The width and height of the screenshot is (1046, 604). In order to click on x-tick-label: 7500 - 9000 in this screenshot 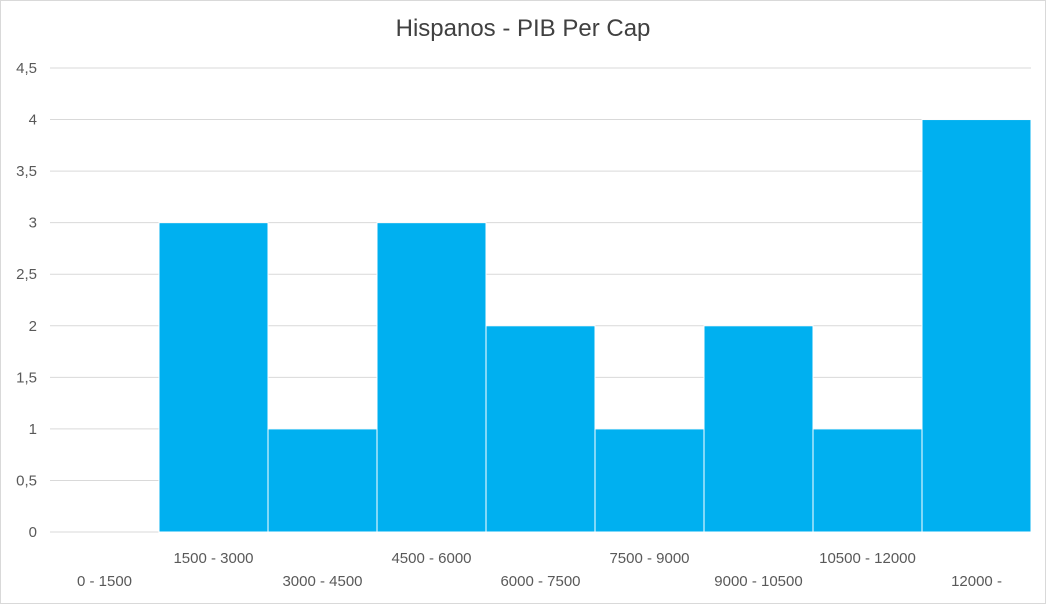, I will do `click(649, 558)`.